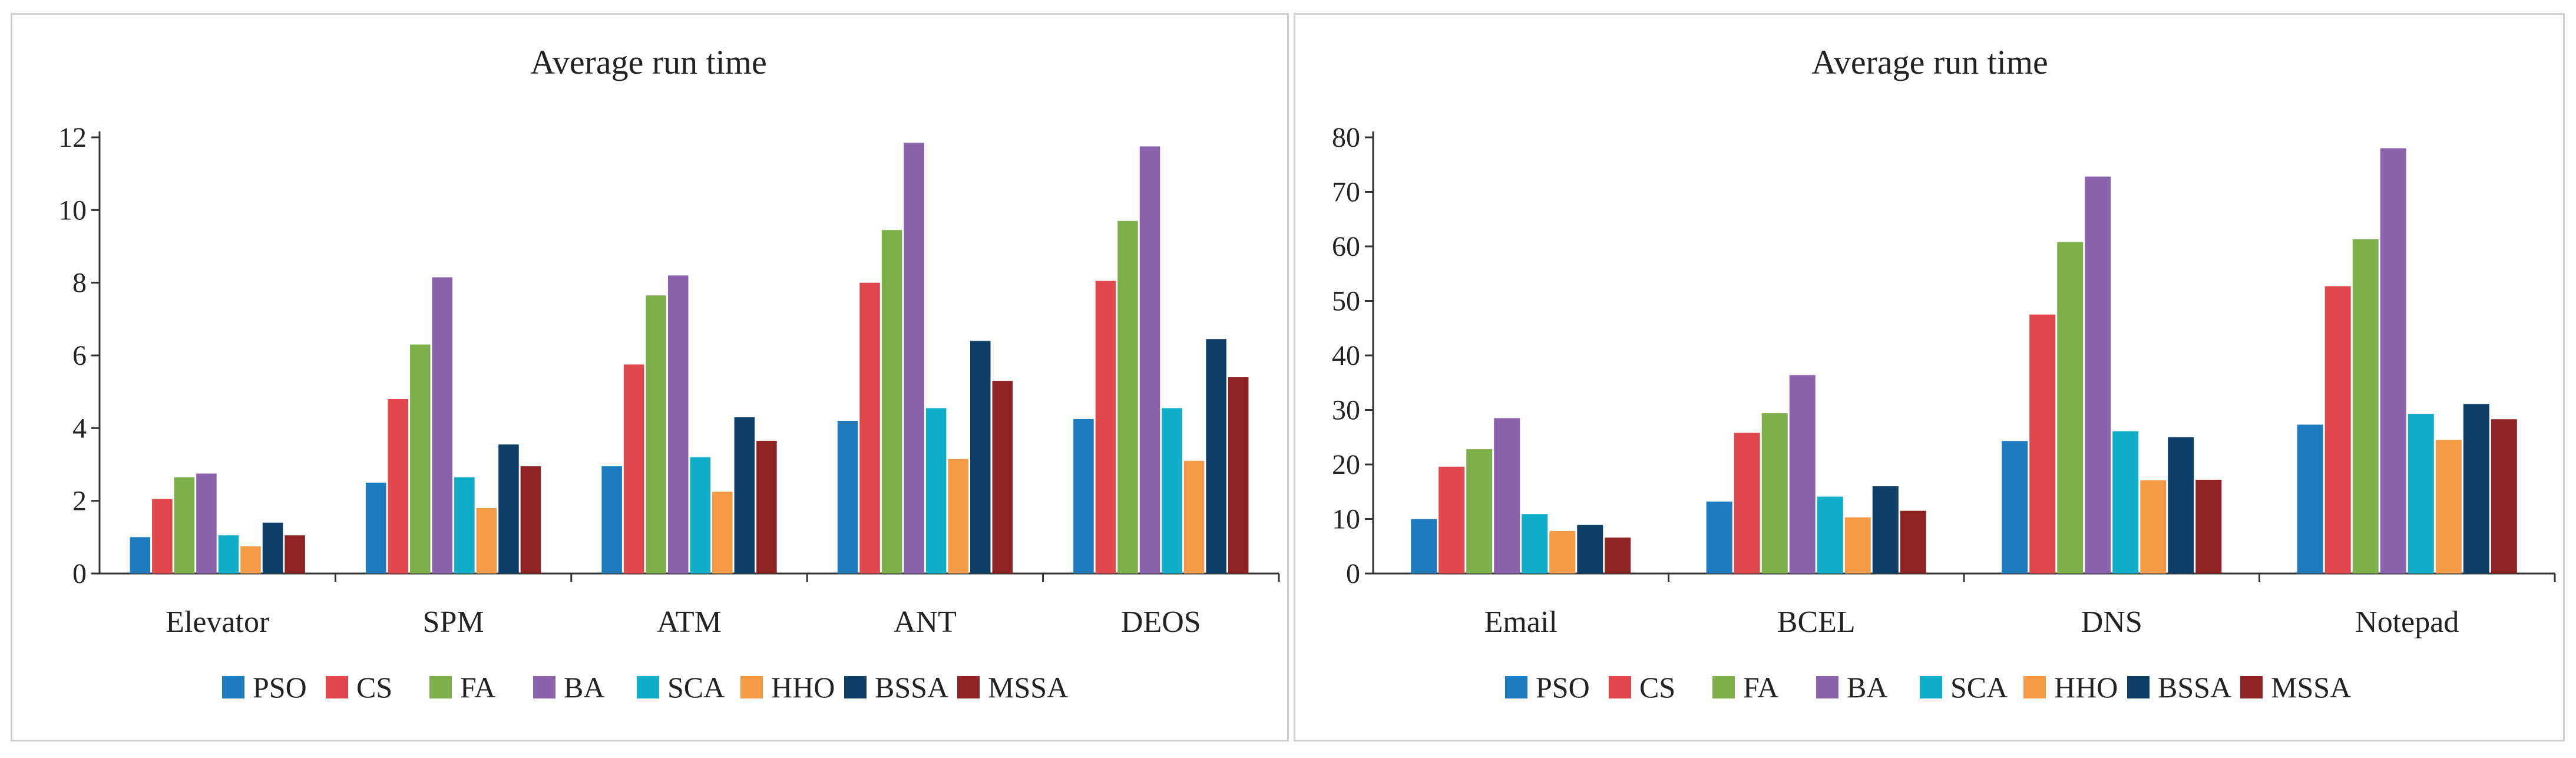  What do you see at coordinates (1346, 302) in the screenshot?
I see `y-tick-label: 50` at bounding box center [1346, 302].